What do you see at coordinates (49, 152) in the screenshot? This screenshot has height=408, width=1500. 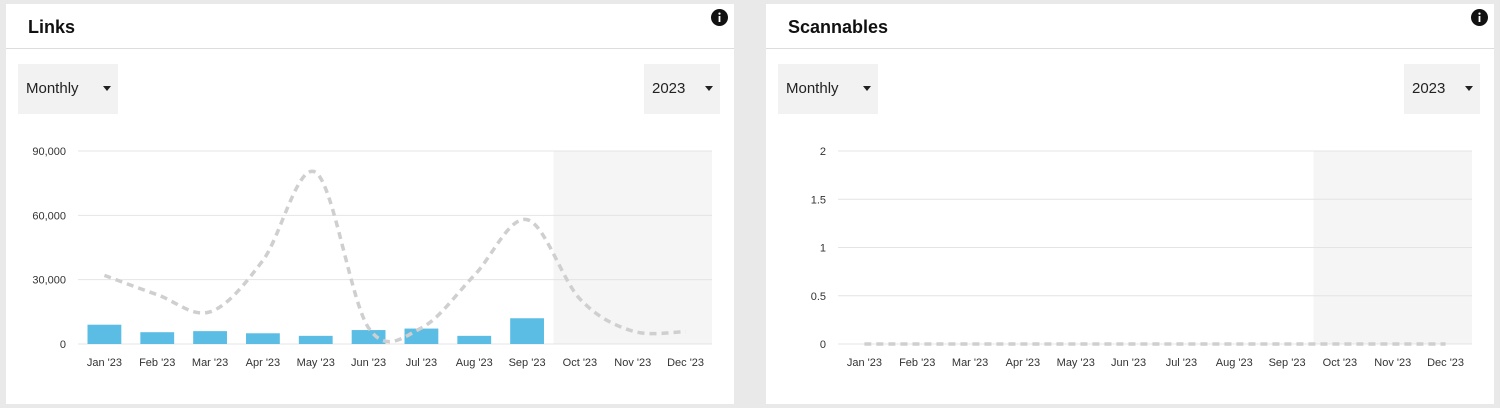 I see `y-tick-label: 90,000` at bounding box center [49, 152].